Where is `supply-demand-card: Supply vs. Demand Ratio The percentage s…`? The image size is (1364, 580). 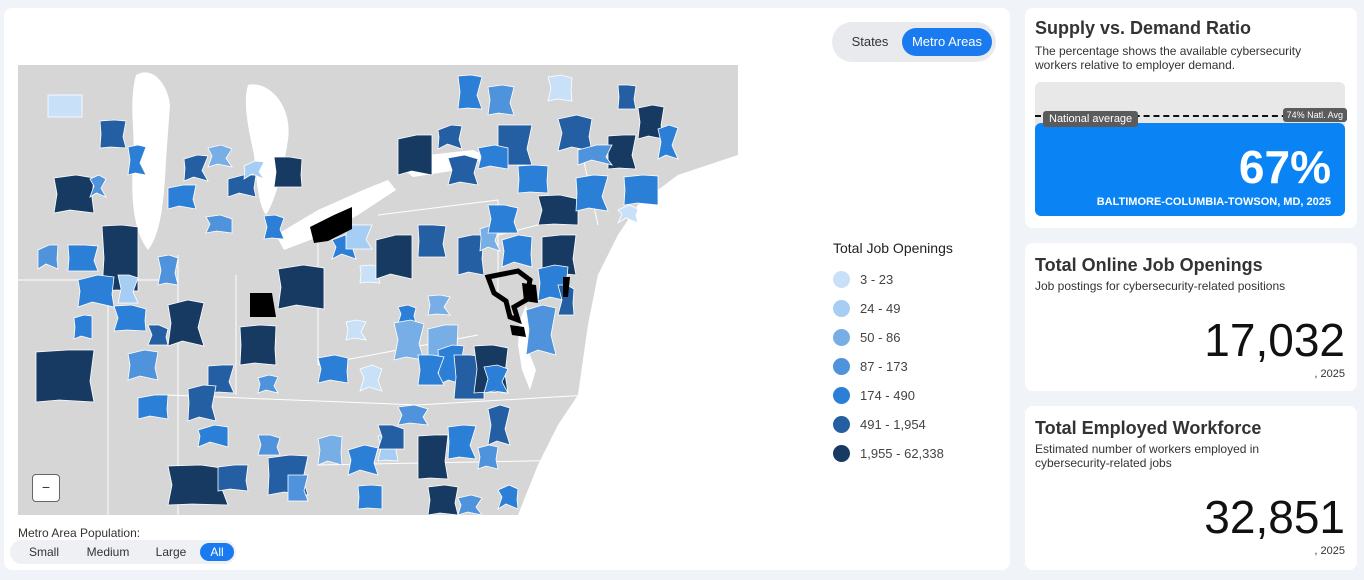 supply-demand-card: Supply vs. Demand Ratio The percentage s… is located at coordinates (1191, 118).